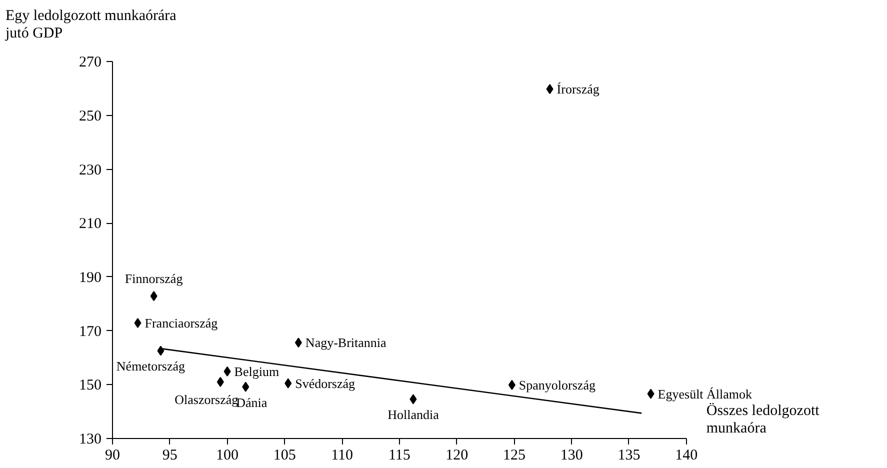 This screenshot has height=468, width=887. Describe the element at coordinates (346, 342) in the screenshot. I see `annotation: Nagy-Britannia` at that location.